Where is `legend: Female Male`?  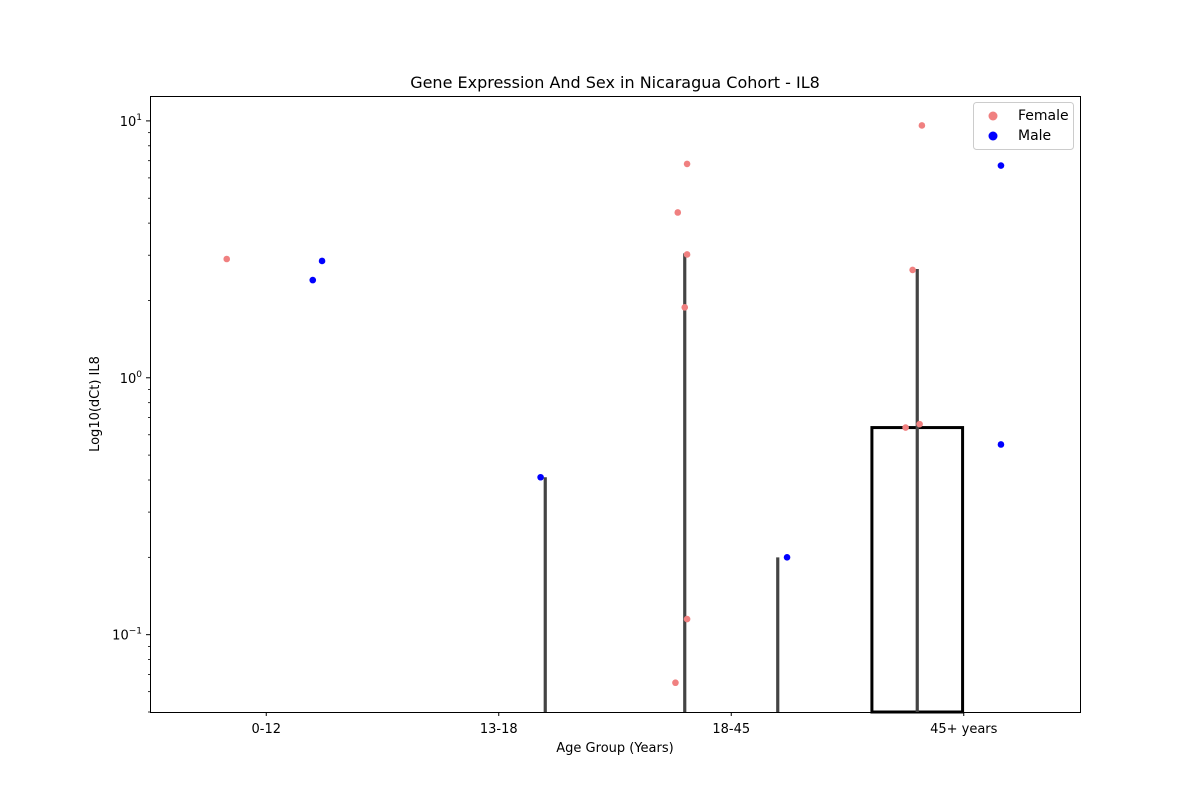
legend: Female Male is located at coordinates (1023, 126).